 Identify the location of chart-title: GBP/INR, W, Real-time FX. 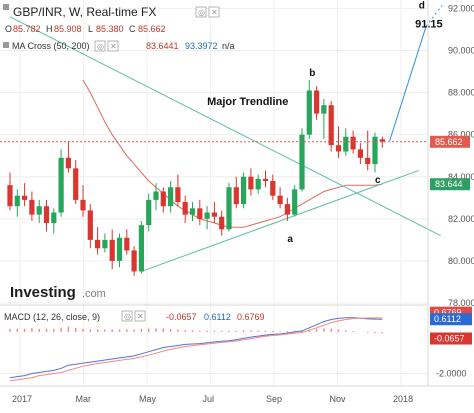
(84, 12).